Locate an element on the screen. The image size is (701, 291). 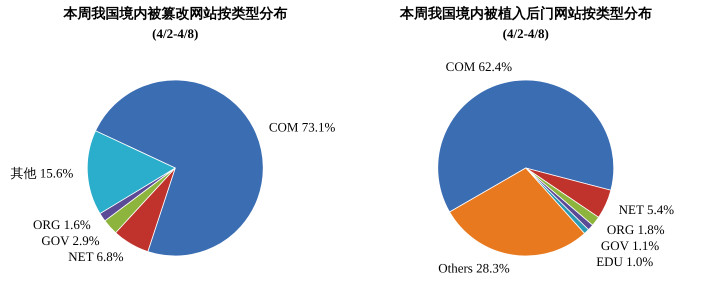
slice-label: COM 73.1% is located at coordinates (302, 126).